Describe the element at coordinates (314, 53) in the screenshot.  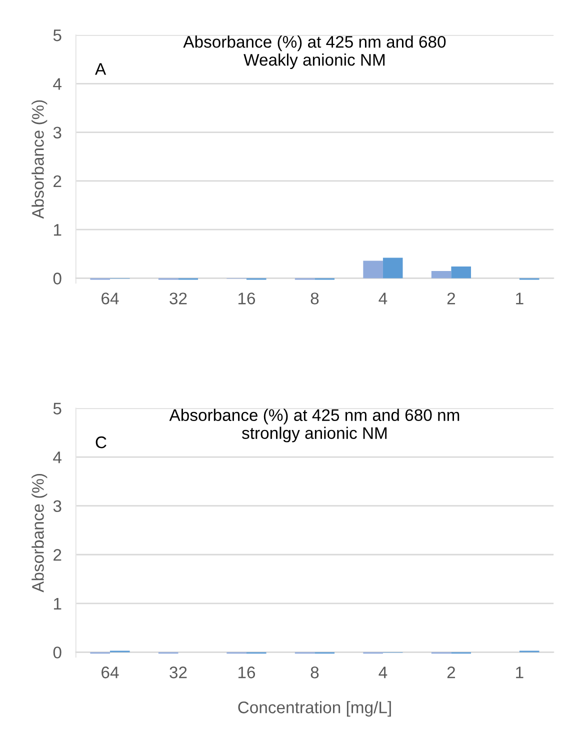
I see `text: Absorbance (%) at 425 nm and 680 Weakly anionic NM` at that location.